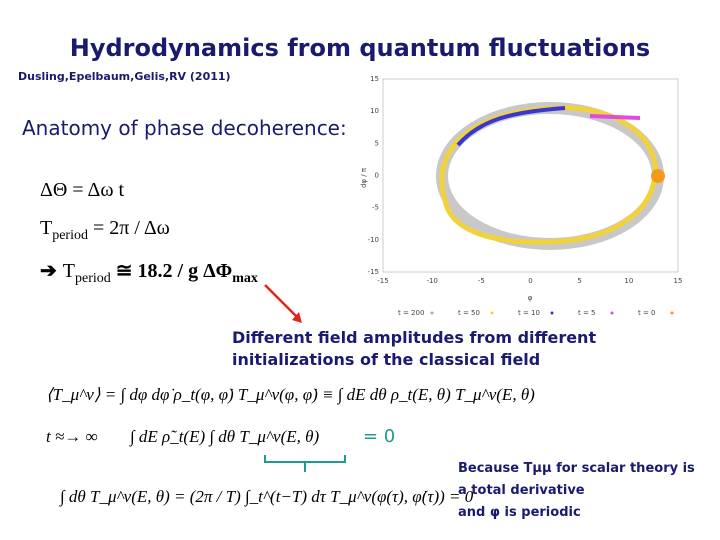 This screenshot has height=540, width=720. What do you see at coordinates (530, 175) in the screenshot?
I see `plot-frame` at bounding box center [530, 175].